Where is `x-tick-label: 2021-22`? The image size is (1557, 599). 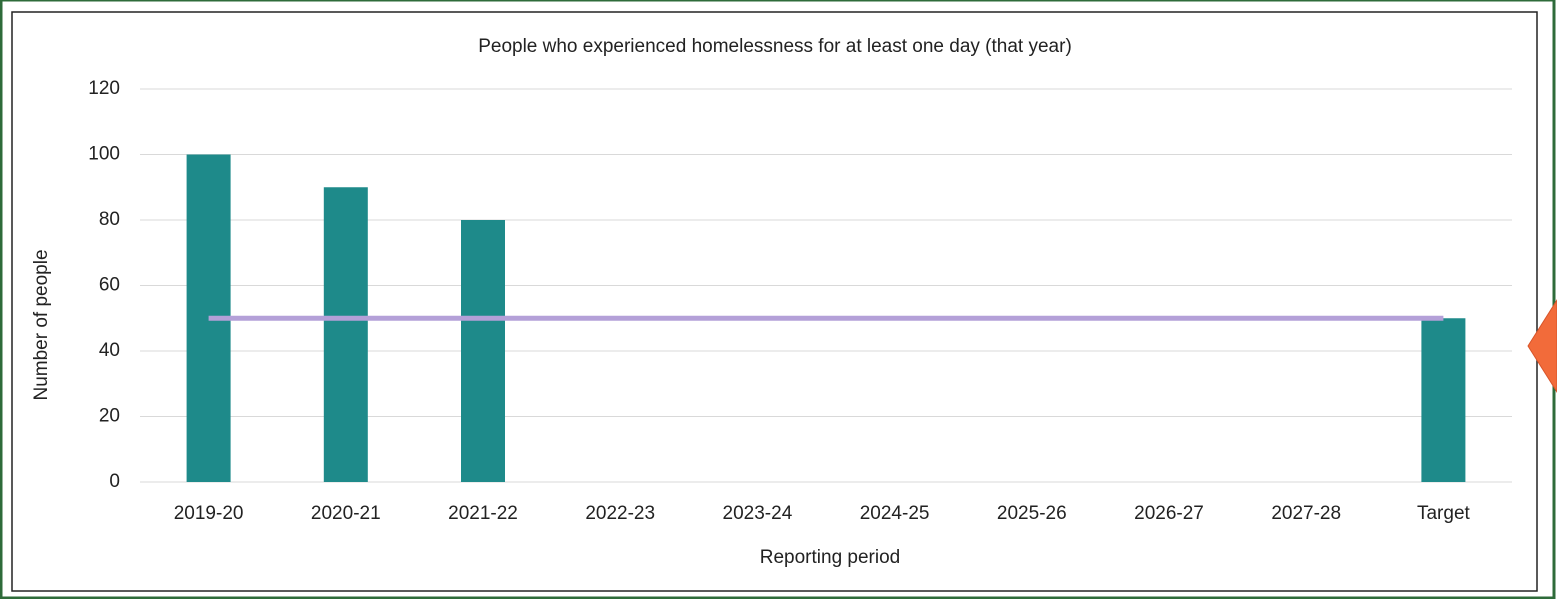
x-tick-label: 2021-22 is located at coordinates (483, 513).